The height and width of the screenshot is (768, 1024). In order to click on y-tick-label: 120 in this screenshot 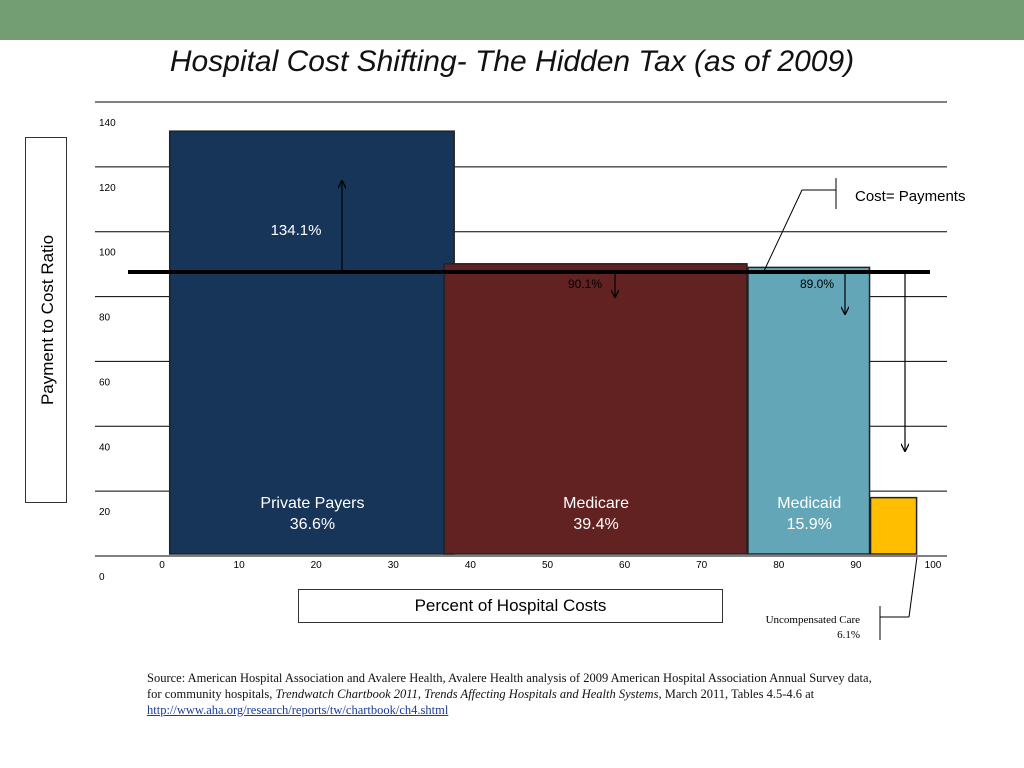, I will do `click(107, 188)`.